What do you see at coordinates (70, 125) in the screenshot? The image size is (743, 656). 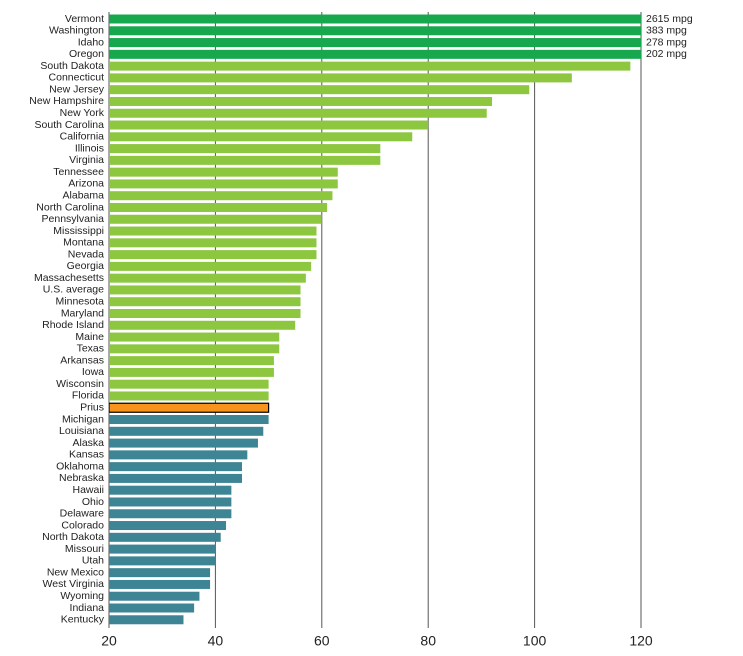 I see `y-tick-label: South Carolina` at bounding box center [70, 125].